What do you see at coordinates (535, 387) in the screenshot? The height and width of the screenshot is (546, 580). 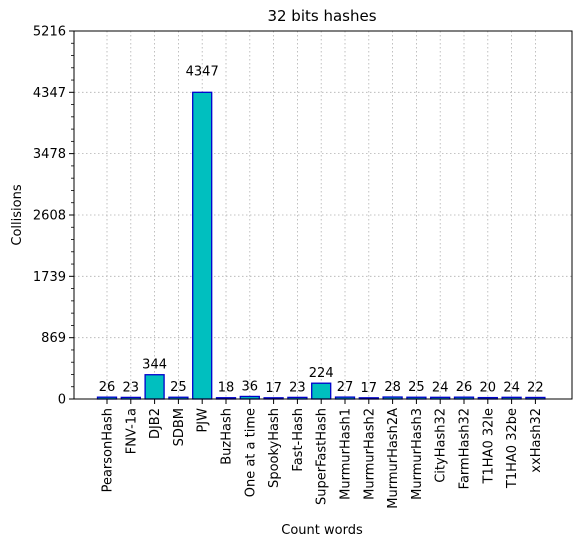 I see `data-label: 22` at bounding box center [535, 387].